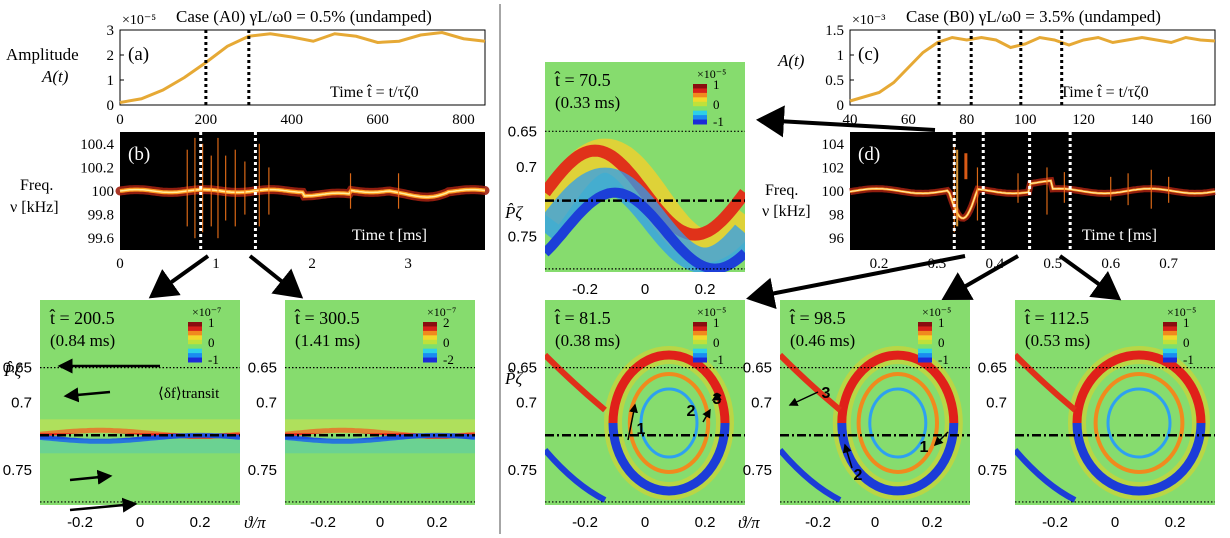  Describe the element at coordinates (837, 239) in the screenshot. I see `y-tick-label: 96` at that location.